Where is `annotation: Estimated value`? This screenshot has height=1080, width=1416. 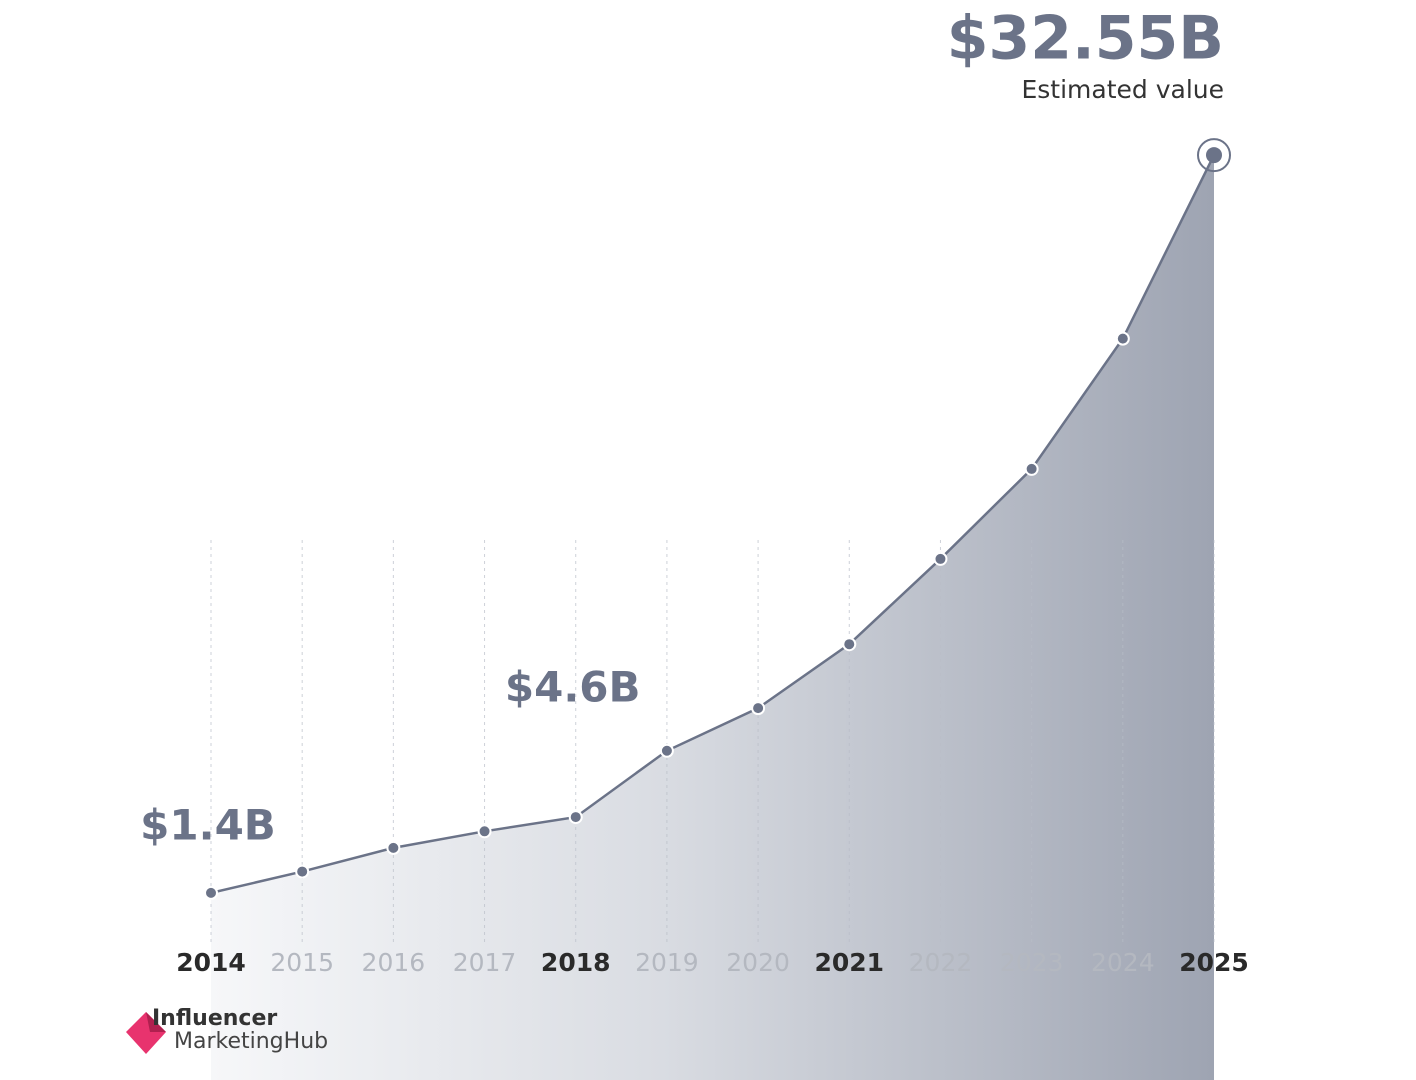 annotation: Estimated value is located at coordinates (1122, 89).